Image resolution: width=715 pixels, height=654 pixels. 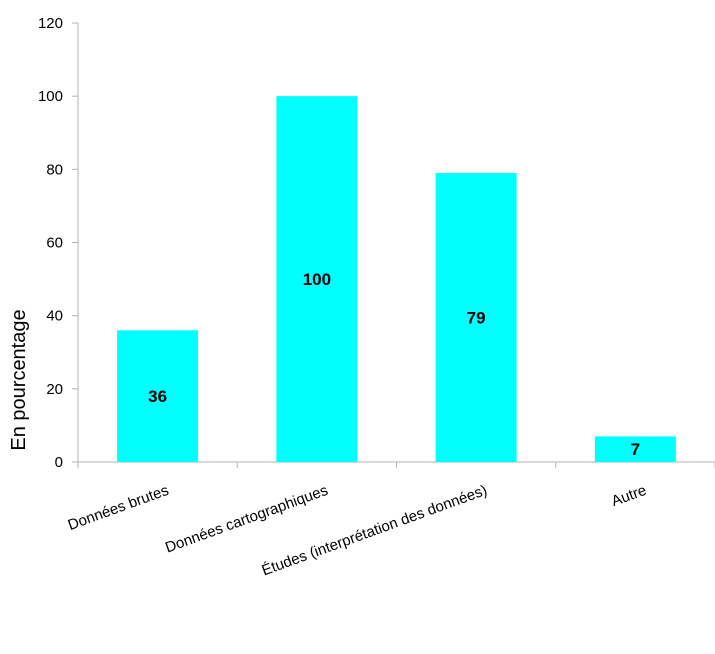 What do you see at coordinates (54, 389) in the screenshot?
I see `y-tick-label: 20` at bounding box center [54, 389].